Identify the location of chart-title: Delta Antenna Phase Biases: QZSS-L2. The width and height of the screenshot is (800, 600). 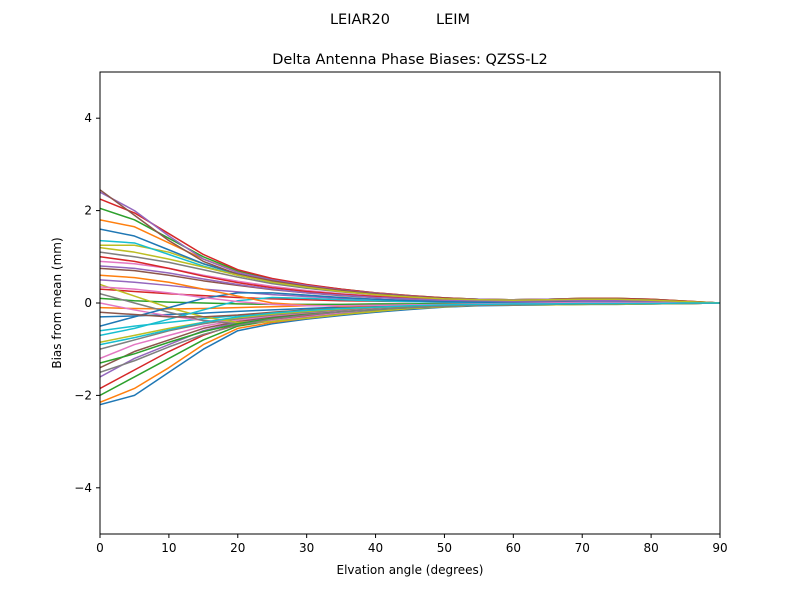
(409, 60).